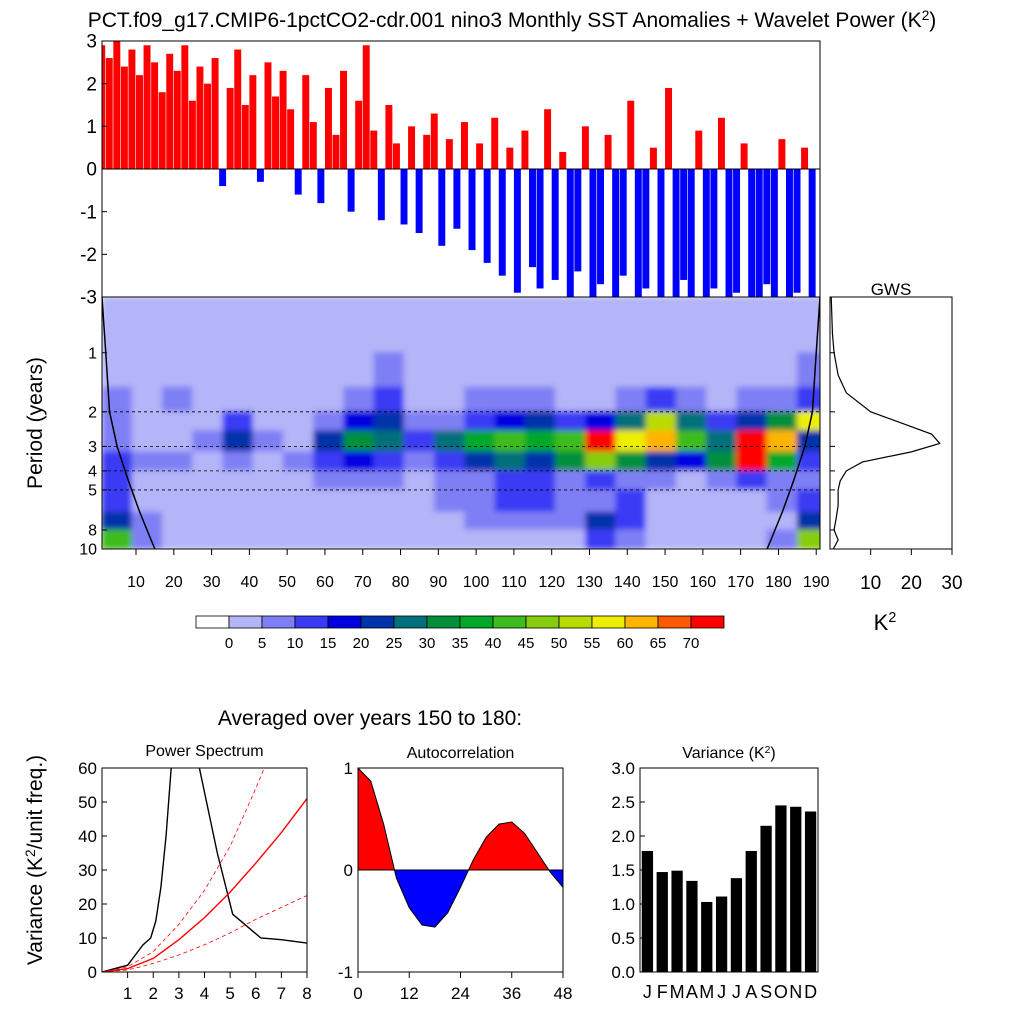  Describe the element at coordinates (885, 423) in the screenshot. I see `plot-area` at that location.